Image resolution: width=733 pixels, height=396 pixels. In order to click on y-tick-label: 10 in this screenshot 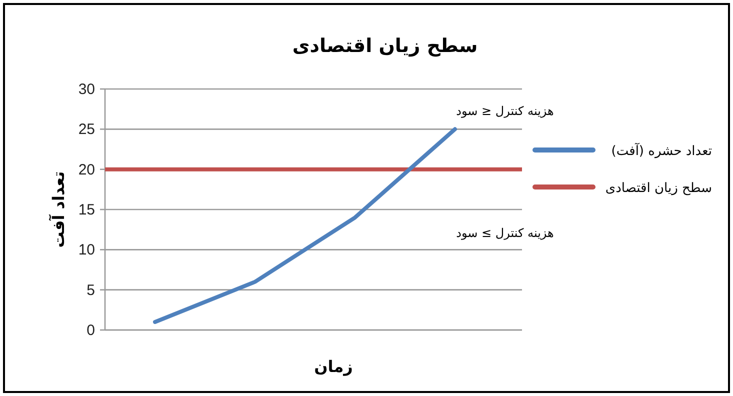, I will do `click(86, 250)`.